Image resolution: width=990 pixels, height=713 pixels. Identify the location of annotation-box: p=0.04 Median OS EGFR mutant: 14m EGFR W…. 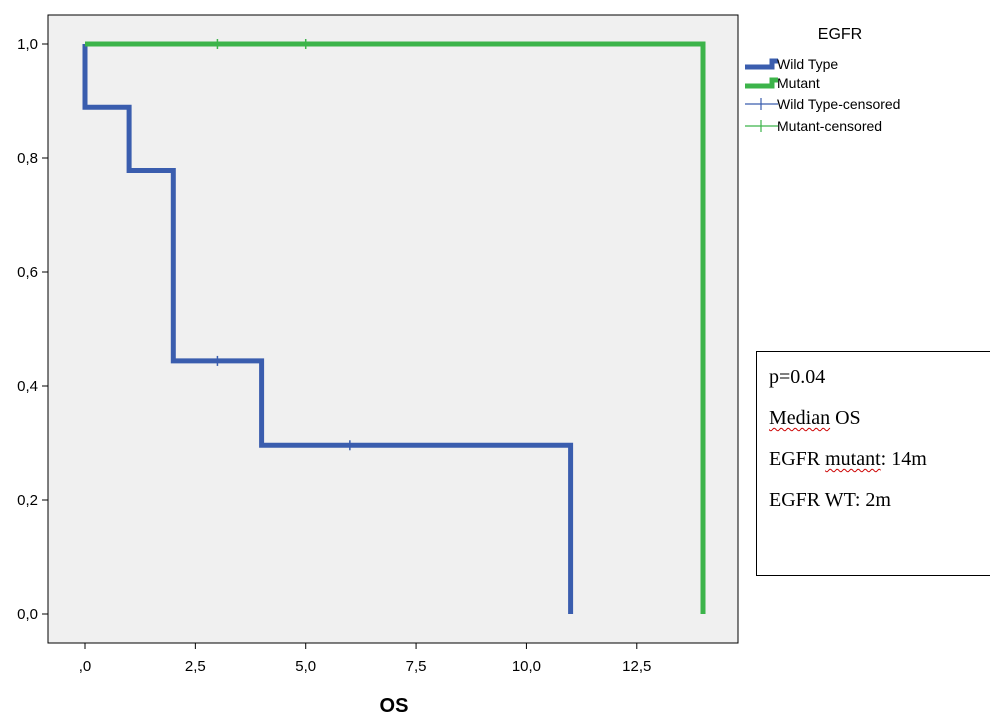
(873, 463).